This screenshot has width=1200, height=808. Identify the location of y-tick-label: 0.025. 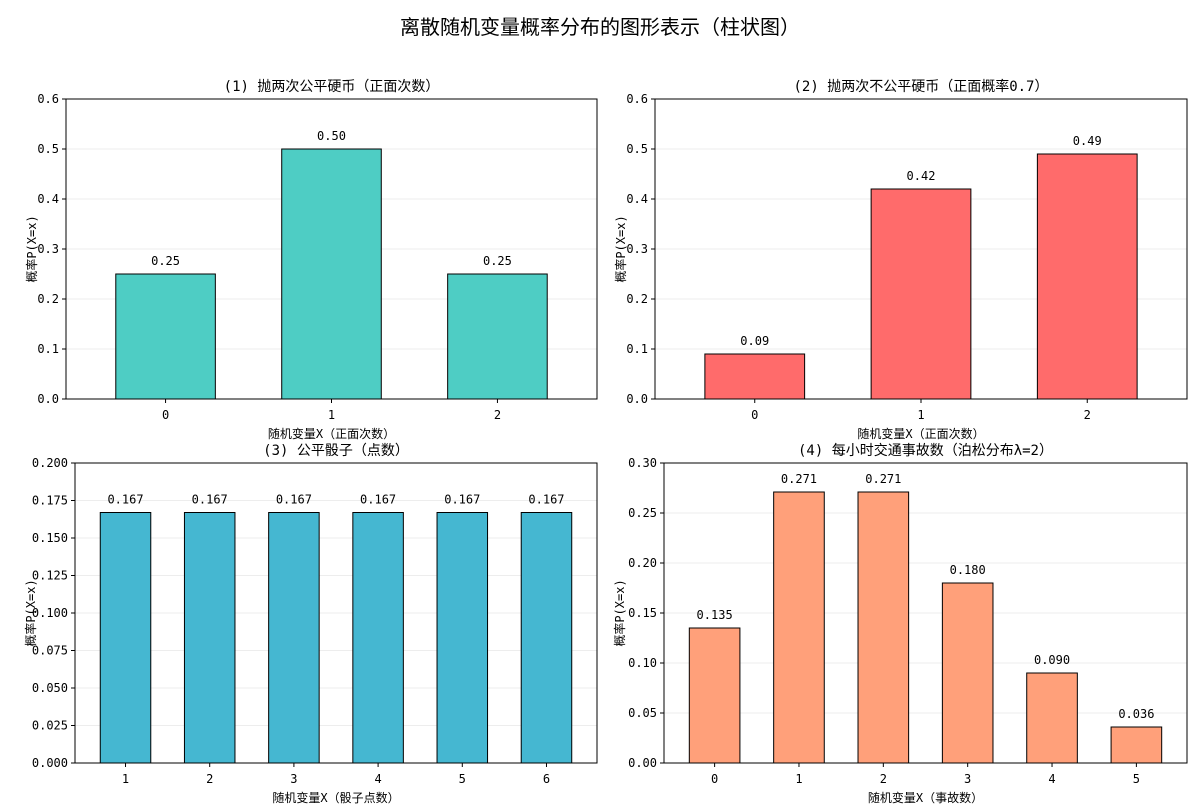
(50, 726).